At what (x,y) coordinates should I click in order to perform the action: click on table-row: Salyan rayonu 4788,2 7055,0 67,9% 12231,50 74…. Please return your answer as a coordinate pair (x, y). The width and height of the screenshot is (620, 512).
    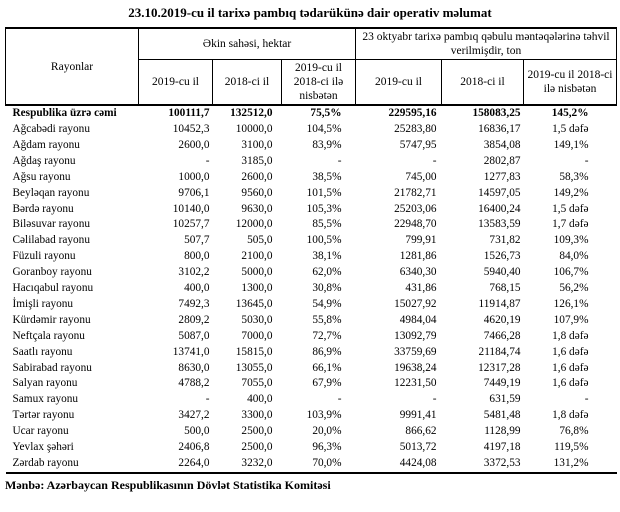
    Looking at the image, I should click on (311, 384).